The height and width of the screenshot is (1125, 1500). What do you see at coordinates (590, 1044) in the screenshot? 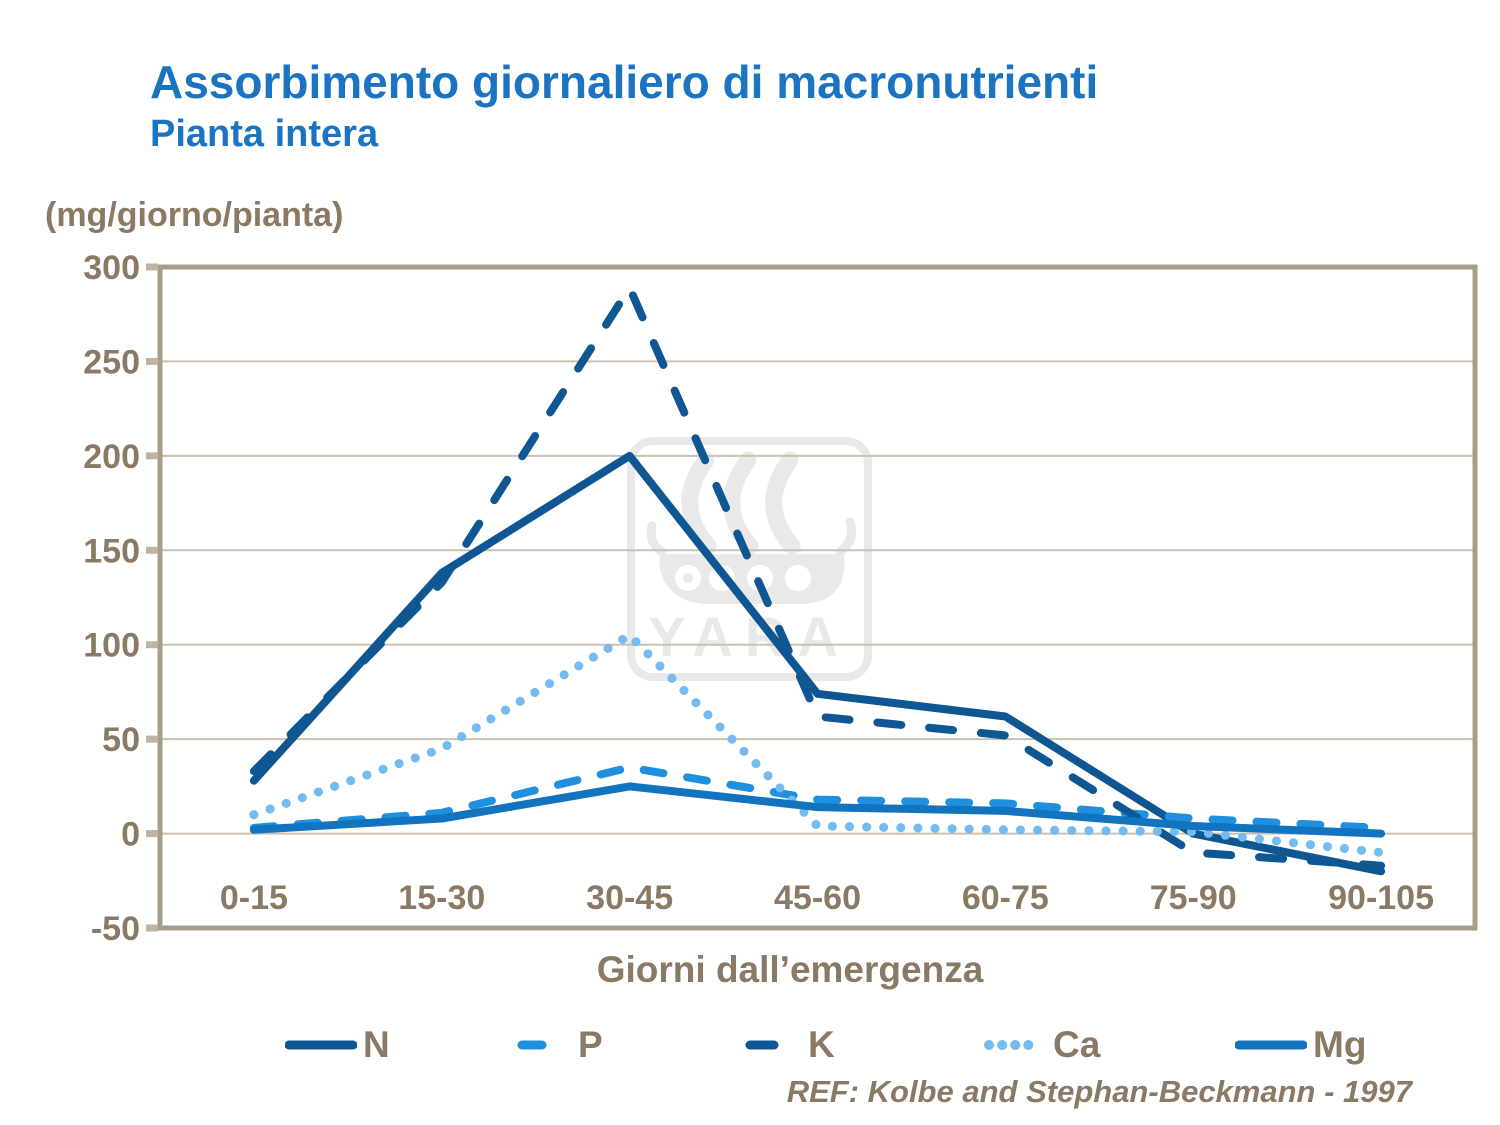
I see `legend-label-P: P` at bounding box center [590, 1044].